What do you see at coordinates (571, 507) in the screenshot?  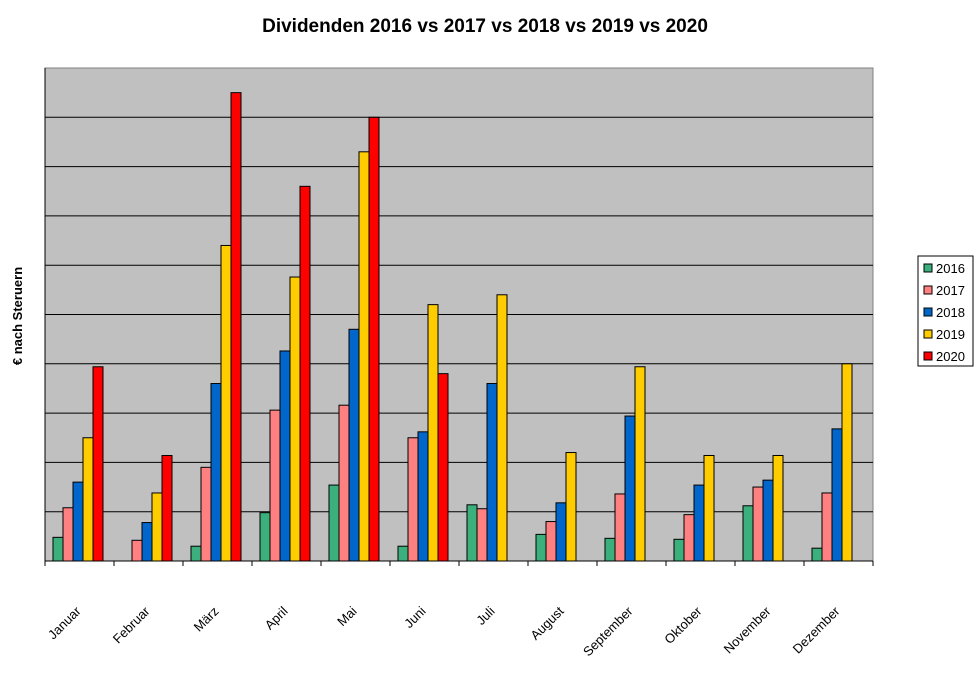 I see `bar-2019-august` at bounding box center [571, 507].